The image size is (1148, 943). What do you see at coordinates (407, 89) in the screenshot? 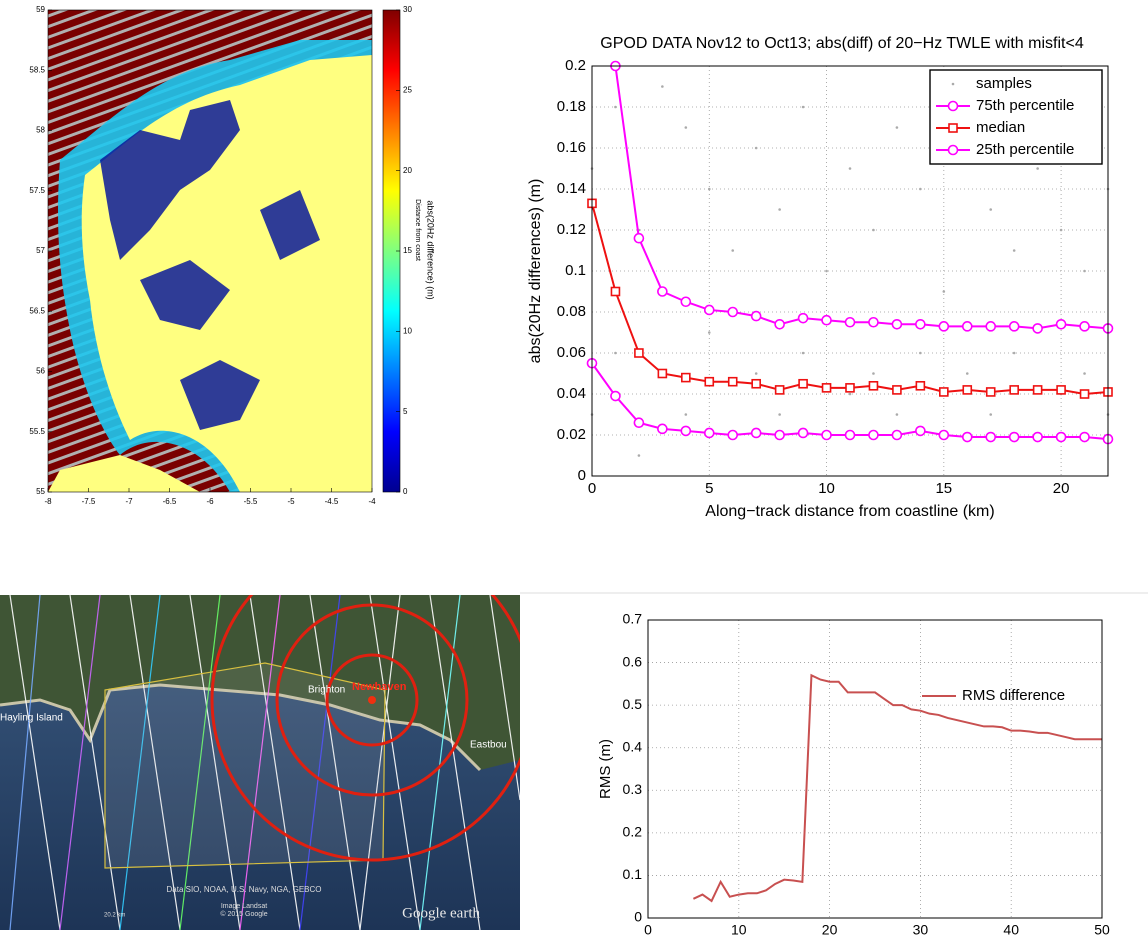
I see `colorbar-tick-label: 25` at bounding box center [407, 89].